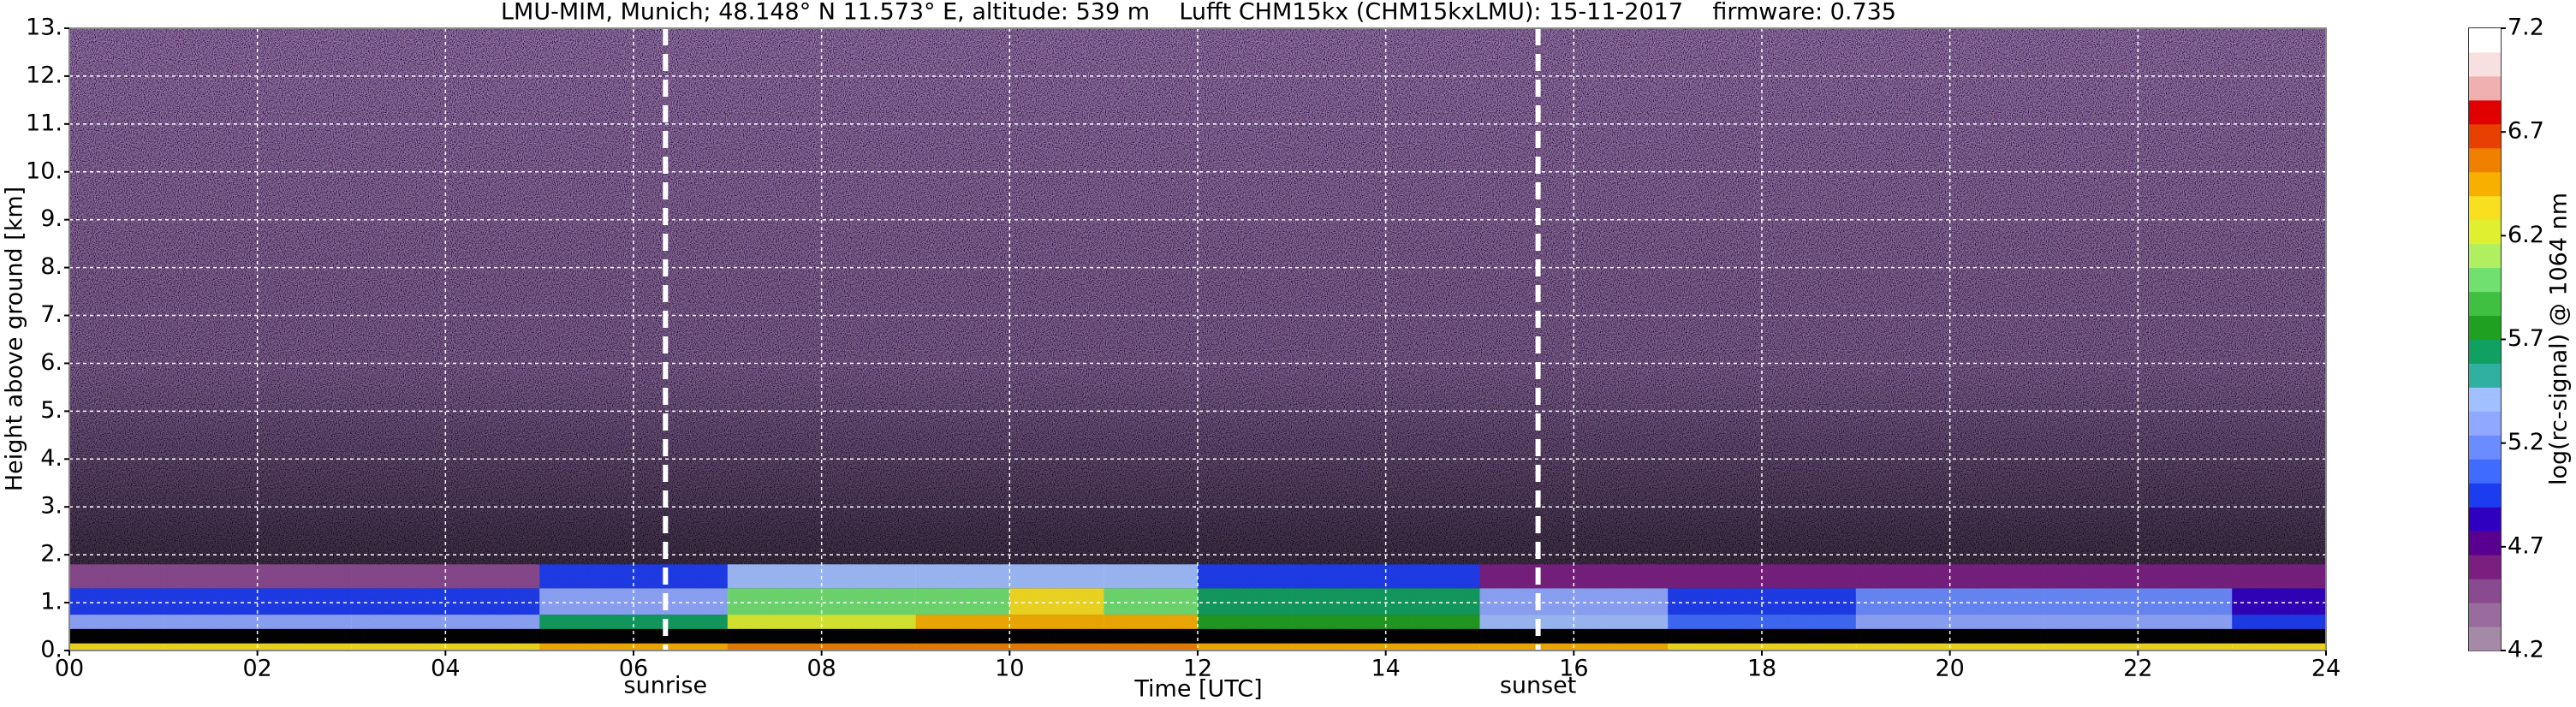  What do you see at coordinates (44, 170) in the screenshot?
I see `y-tick-label: 10.` at bounding box center [44, 170].